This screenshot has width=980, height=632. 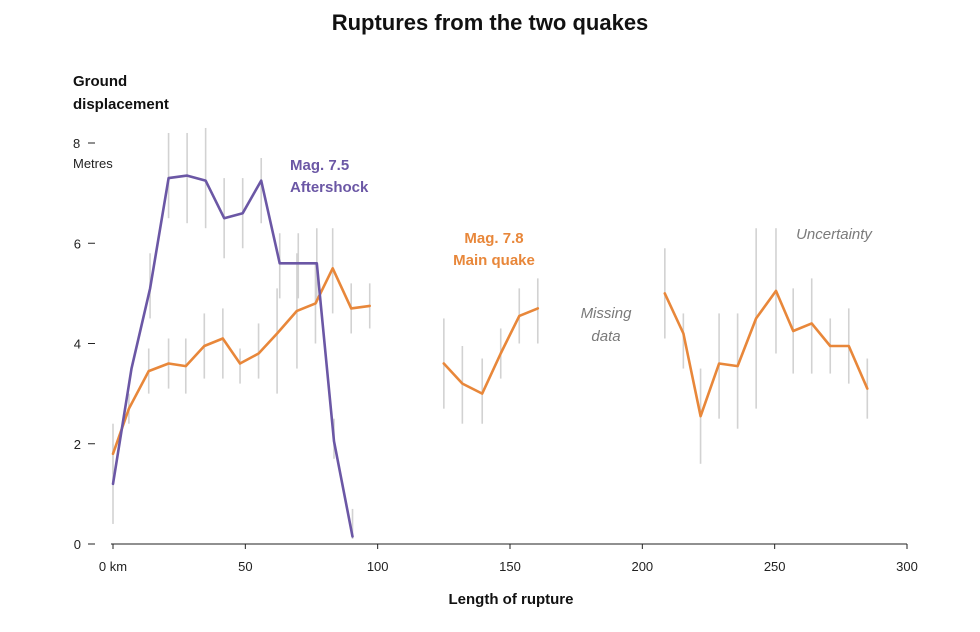 What do you see at coordinates (510, 566) in the screenshot?
I see `x-tick-label: 150` at bounding box center [510, 566].